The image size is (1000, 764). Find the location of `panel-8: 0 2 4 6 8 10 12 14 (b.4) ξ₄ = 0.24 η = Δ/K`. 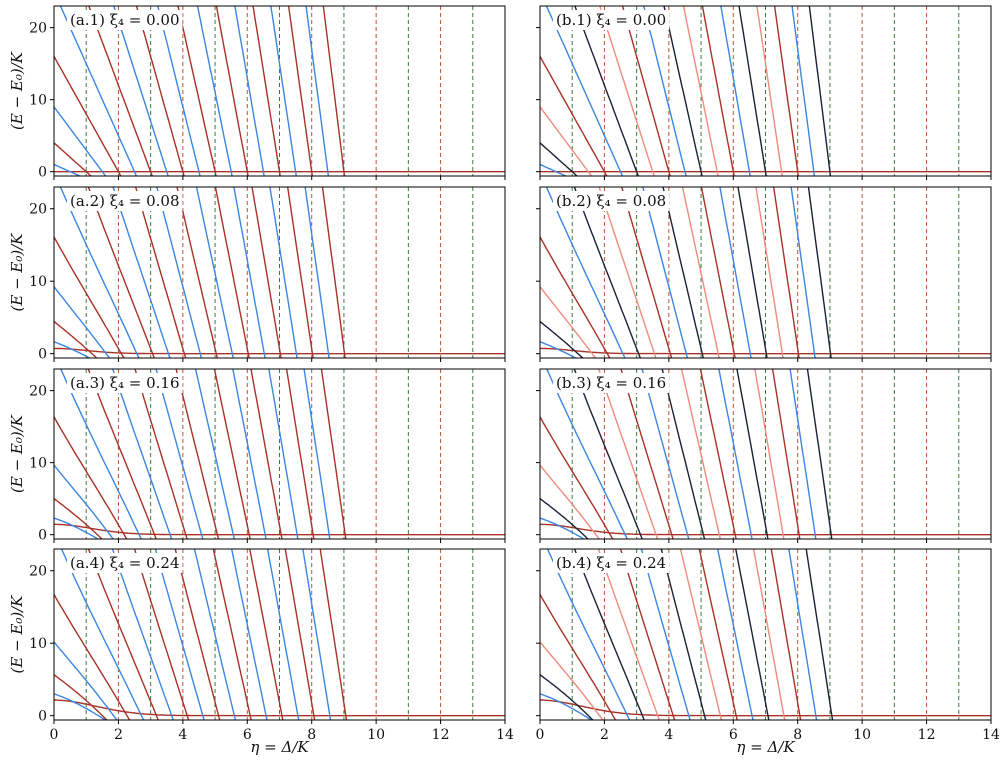

panel-8: 0 2 4 6 8 10 12 14 (b.4) ξ₄ = 0.24 η = Δ/K is located at coordinates (768, 652).